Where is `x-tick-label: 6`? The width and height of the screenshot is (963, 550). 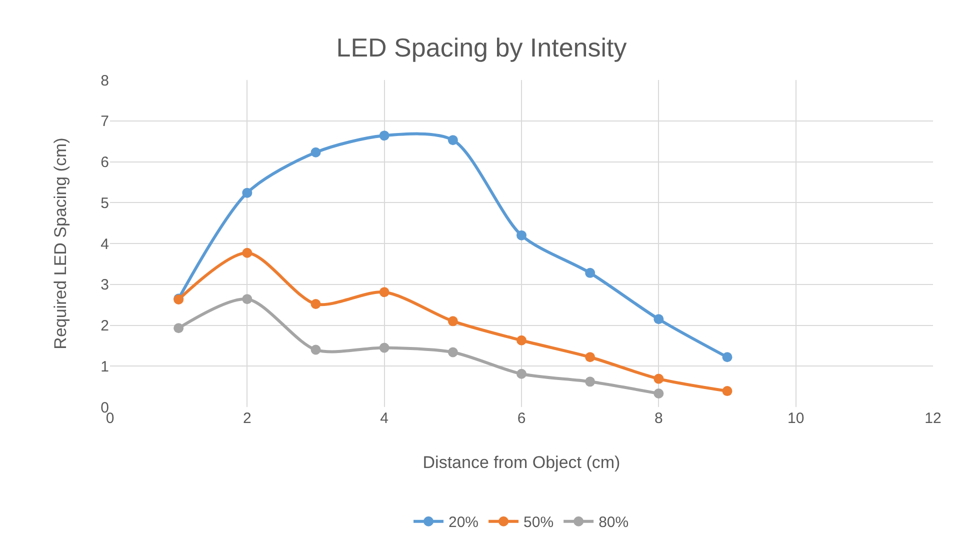
x-tick-label: 6 is located at coordinates (521, 418).